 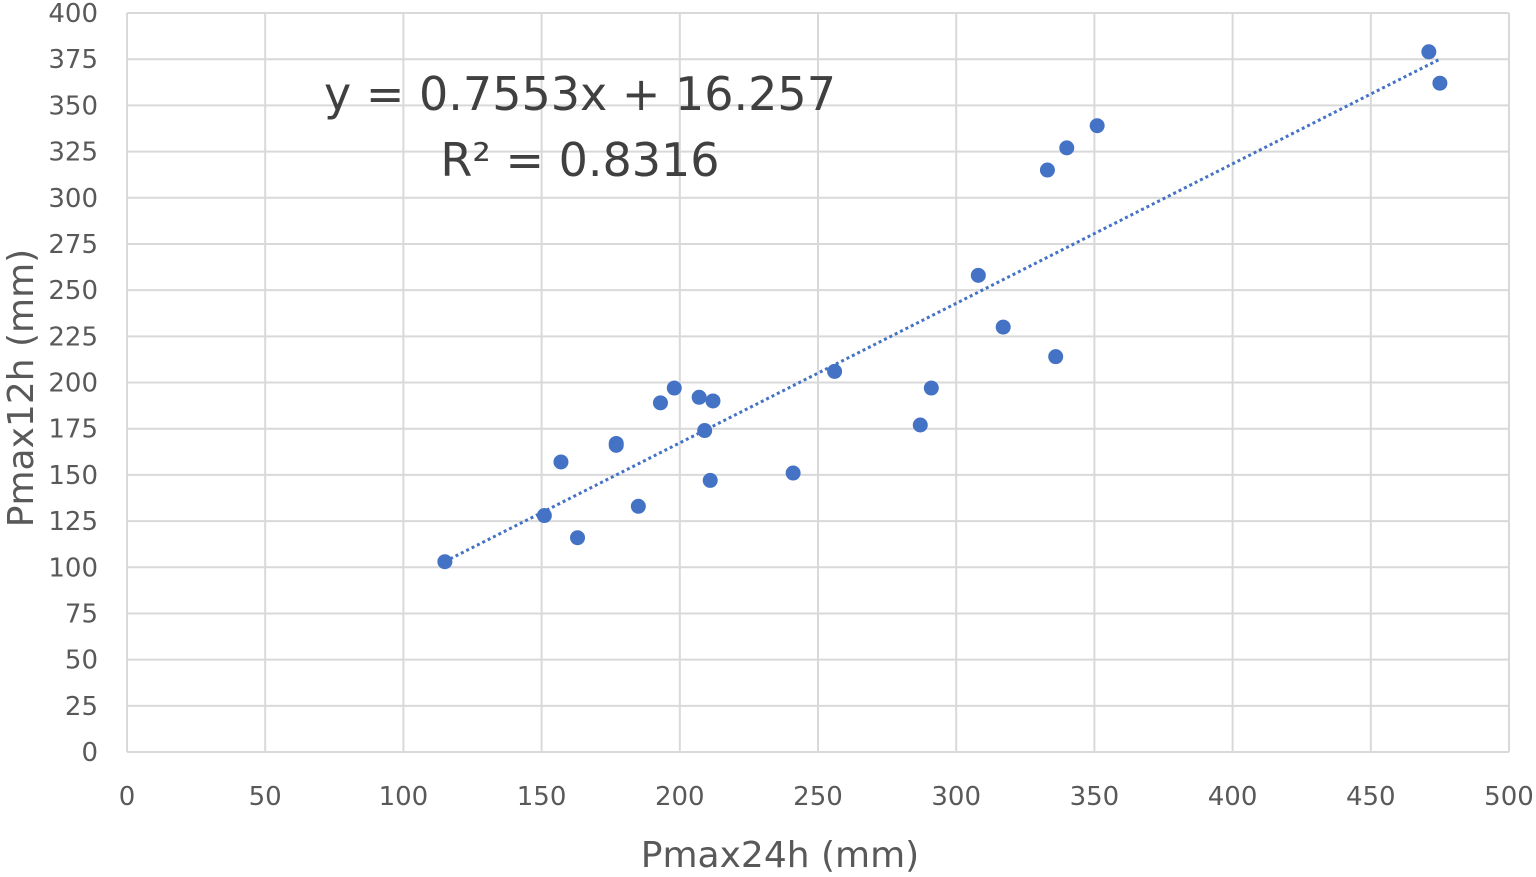 What do you see at coordinates (73, 106) in the screenshot?
I see `y-tick-label: 350` at bounding box center [73, 106].